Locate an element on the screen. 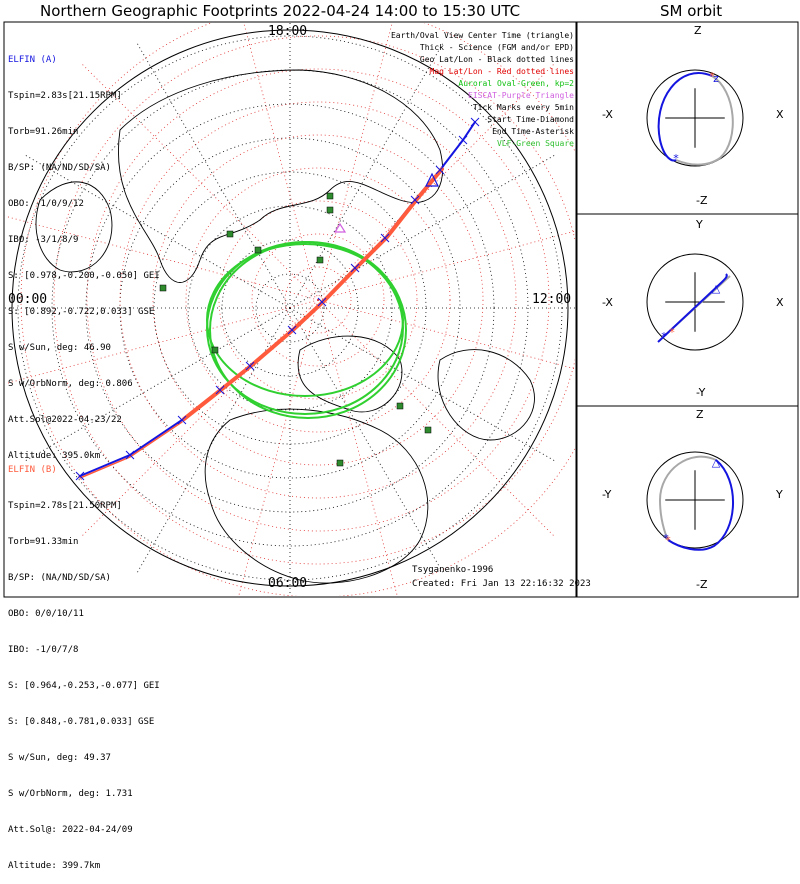 The height and width of the screenshot is (884, 800). continent-north-america is located at coordinates (316, 496).